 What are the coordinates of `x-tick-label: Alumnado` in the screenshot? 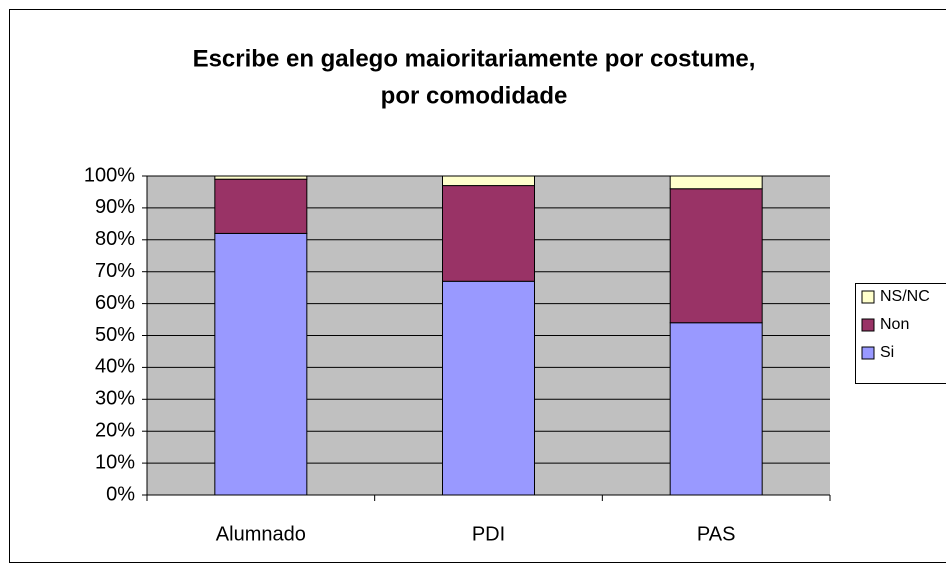 It's located at (261, 534).